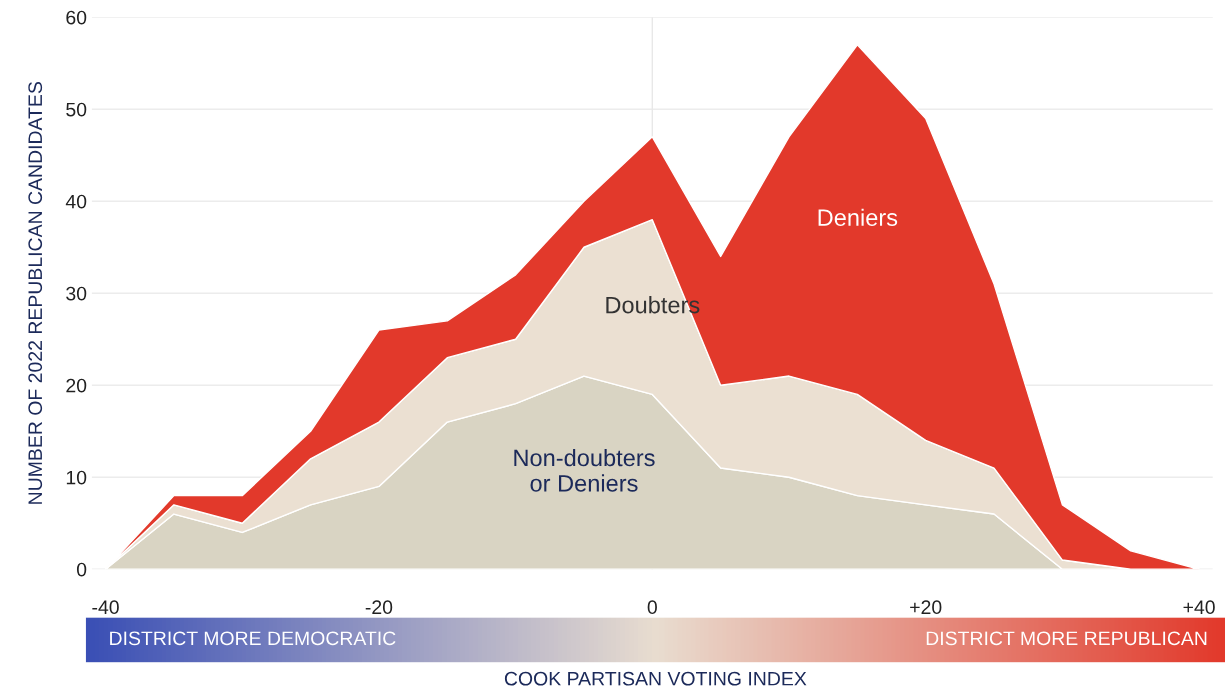 The width and height of the screenshot is (1225, 690). Describe the element at coordinates (926, 607) in the screenshot. I see `x-tick-label: +20` at that location.